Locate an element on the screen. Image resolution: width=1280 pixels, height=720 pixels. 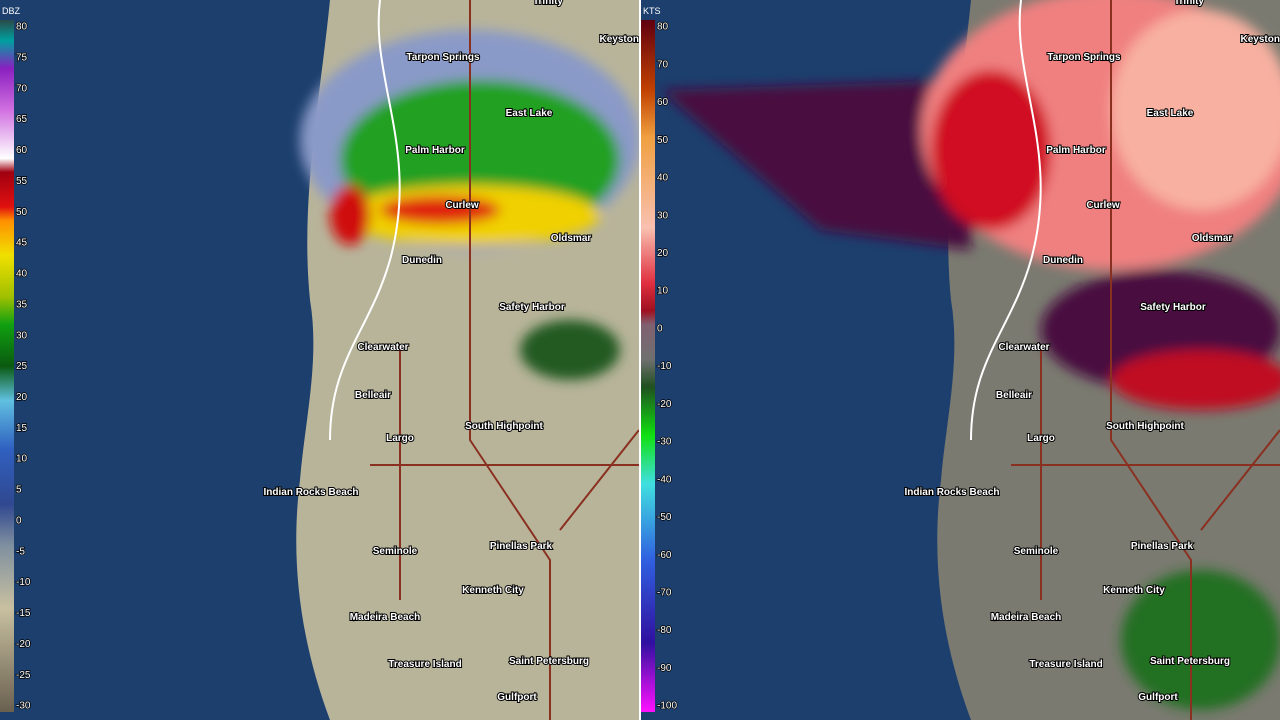
scale-label: -70 is located at coordinates (664, 592).